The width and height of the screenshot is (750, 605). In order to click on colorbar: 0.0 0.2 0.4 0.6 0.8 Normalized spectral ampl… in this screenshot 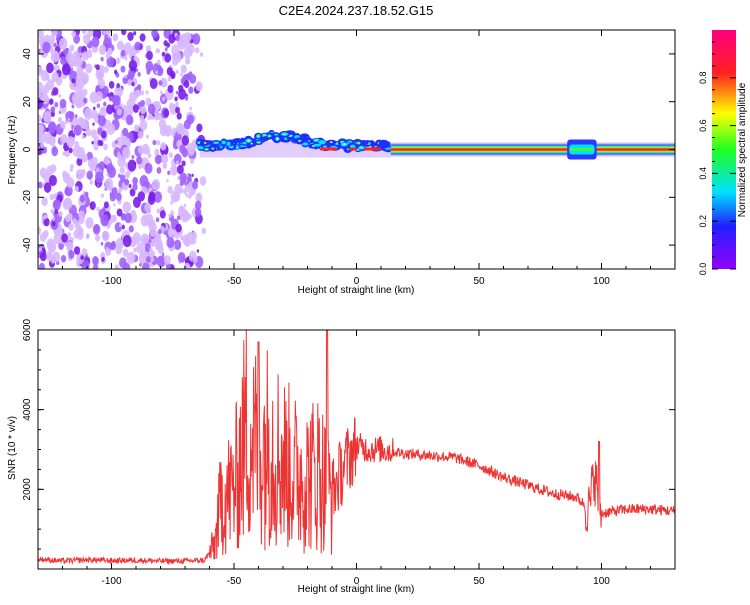, I will do `click(723, 152)`.